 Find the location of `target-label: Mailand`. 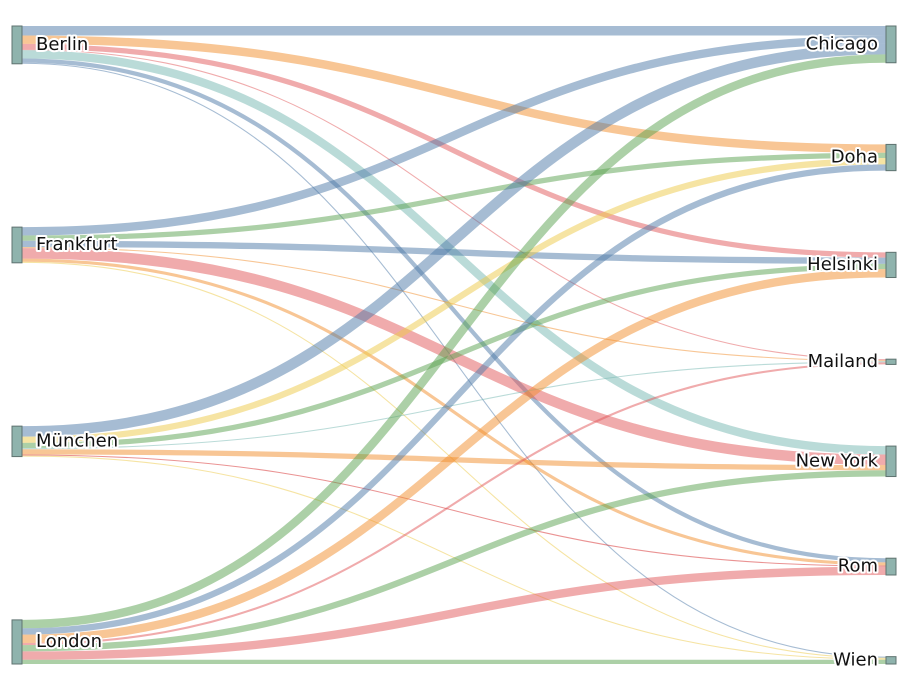

target-label: Mailand is located at coordinates (843, 361).